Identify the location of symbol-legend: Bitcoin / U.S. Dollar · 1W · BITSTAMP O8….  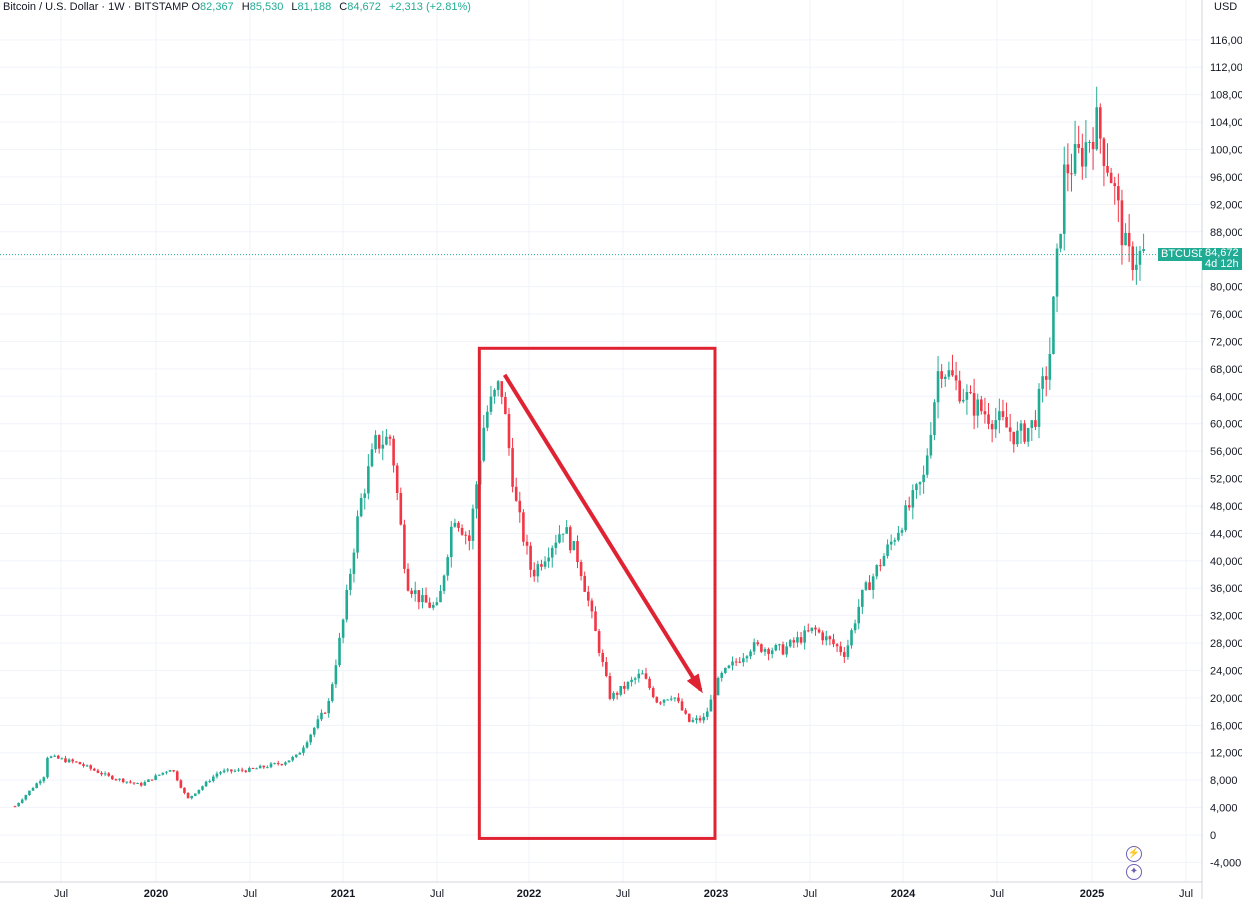
(239, 7).